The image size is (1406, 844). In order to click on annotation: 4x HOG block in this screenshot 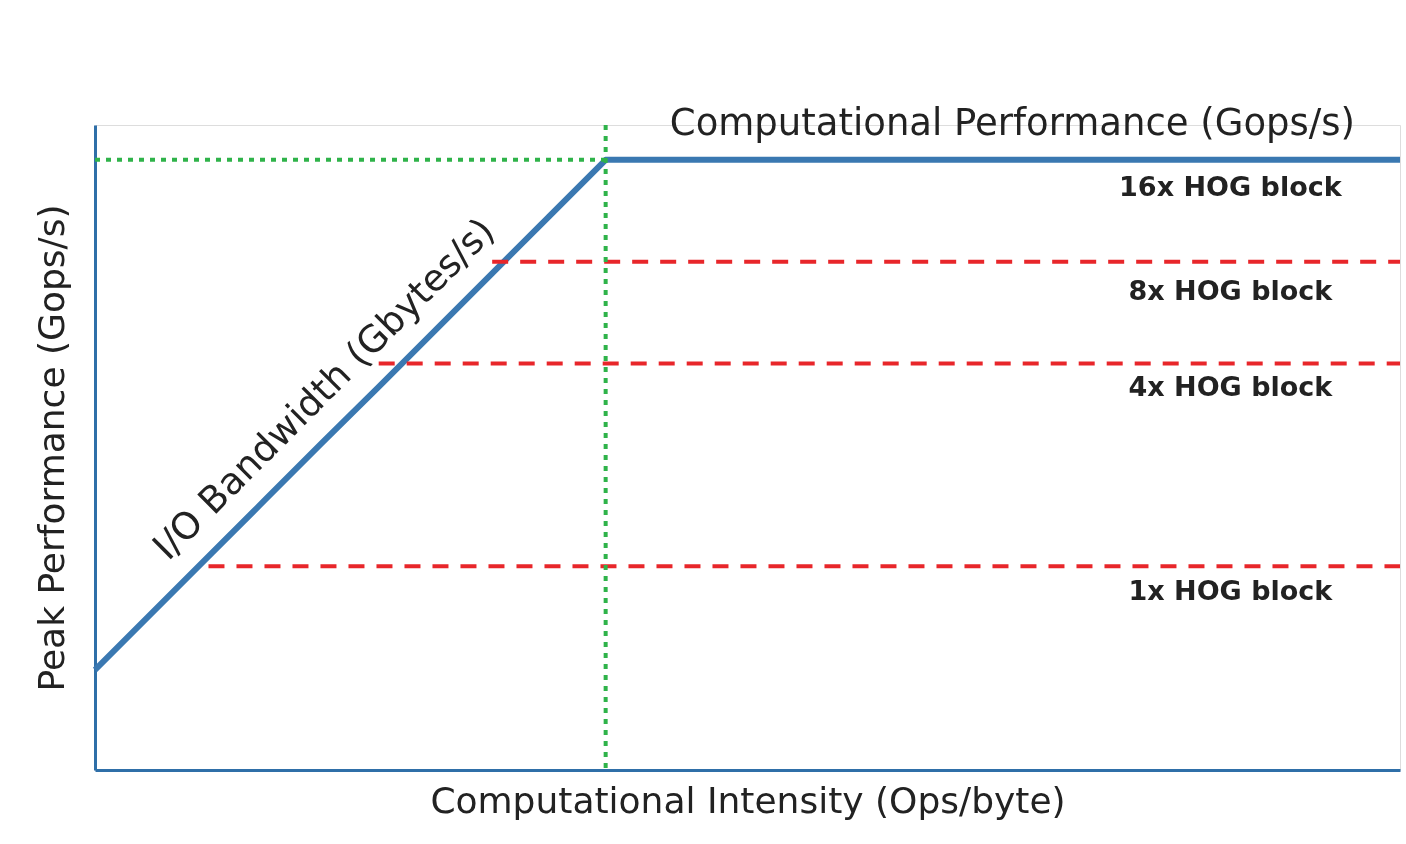, I will do `click(1231, 386)`.